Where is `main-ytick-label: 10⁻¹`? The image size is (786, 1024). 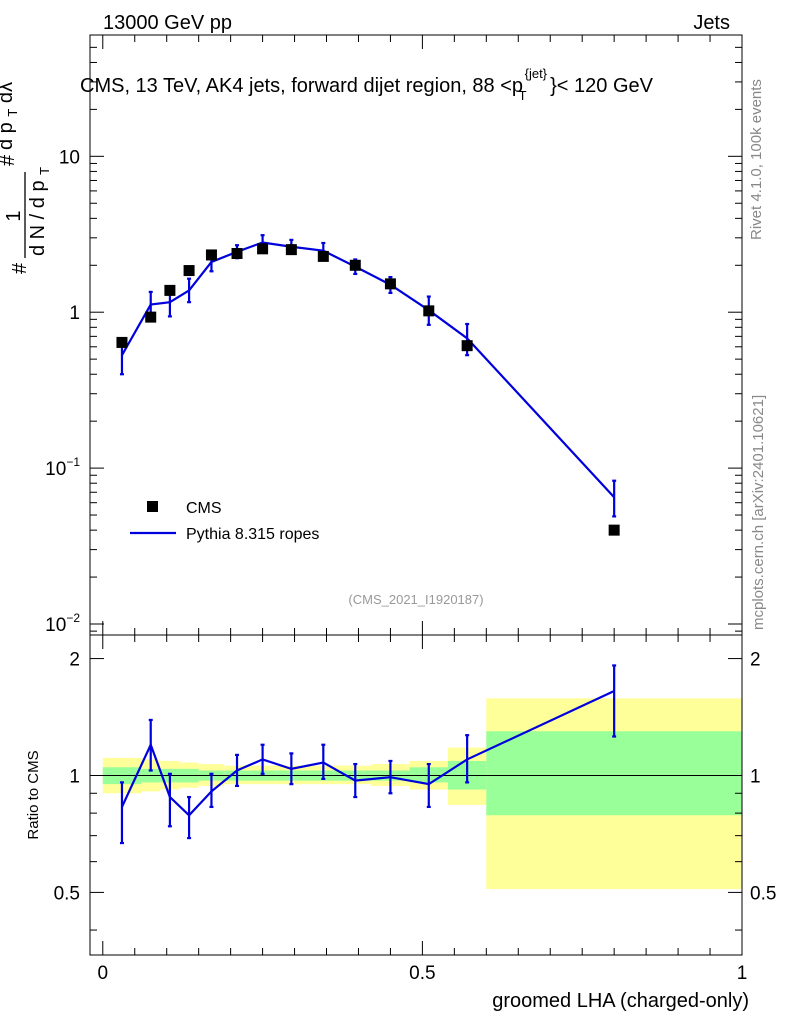
main-ytick-label: 10⁻¹ is located at coordinates (62, 467).